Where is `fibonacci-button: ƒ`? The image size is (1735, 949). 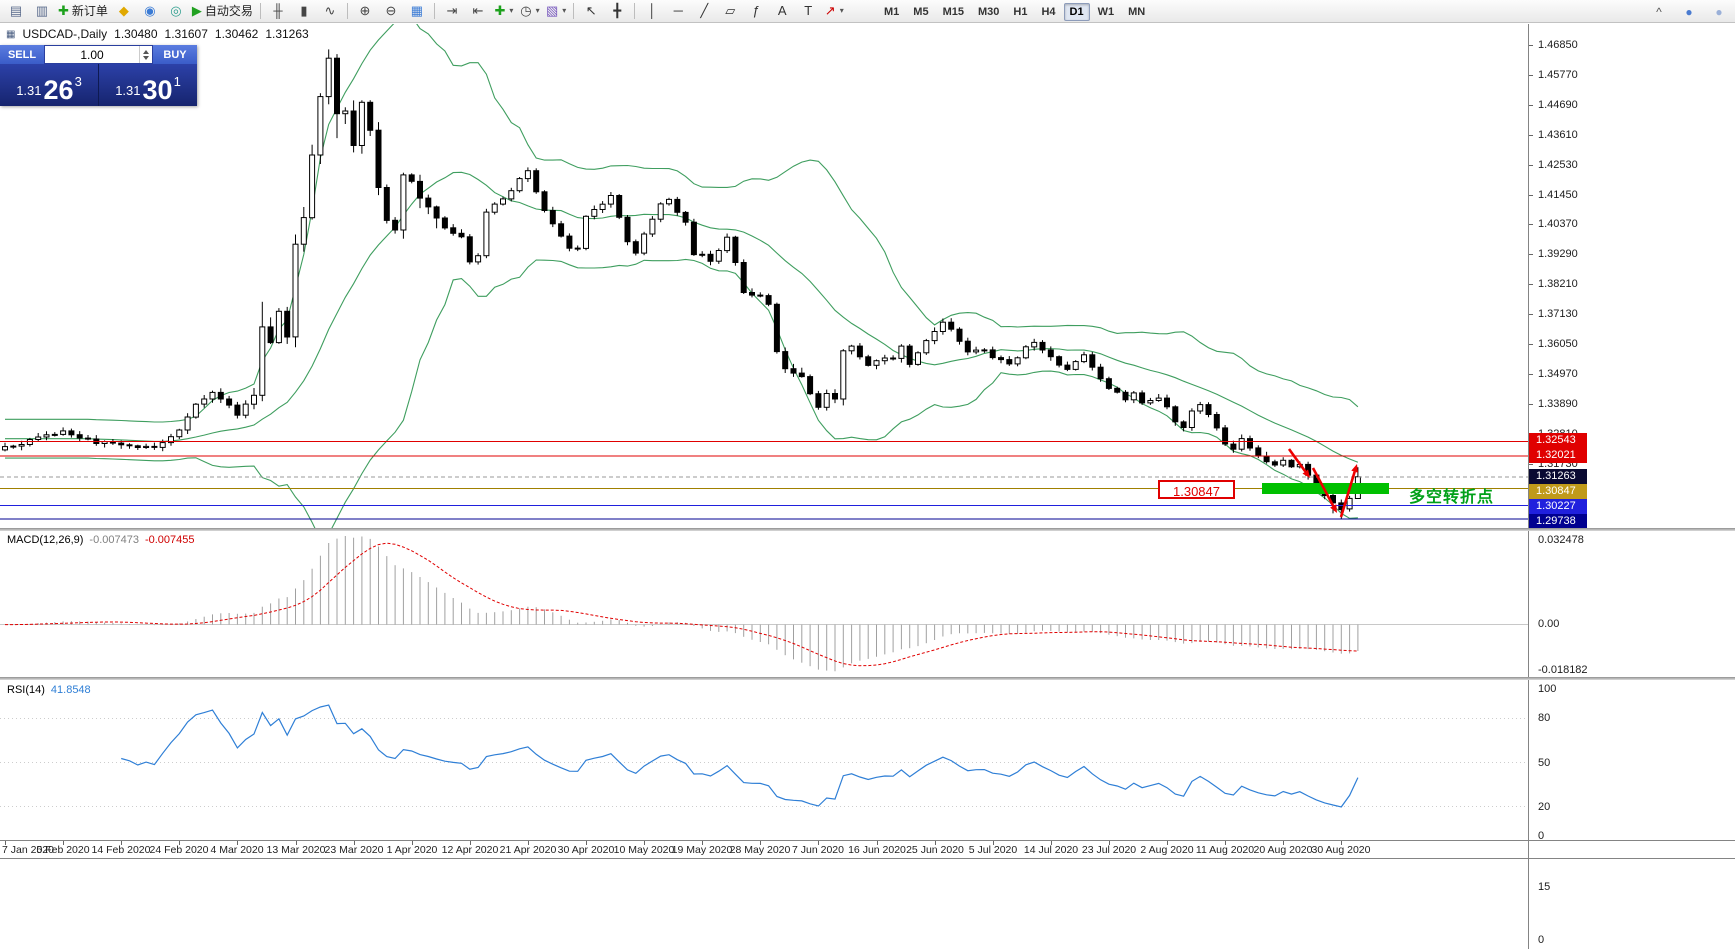
fibonacci-button: ƒ is located at coordinates (756, 11).